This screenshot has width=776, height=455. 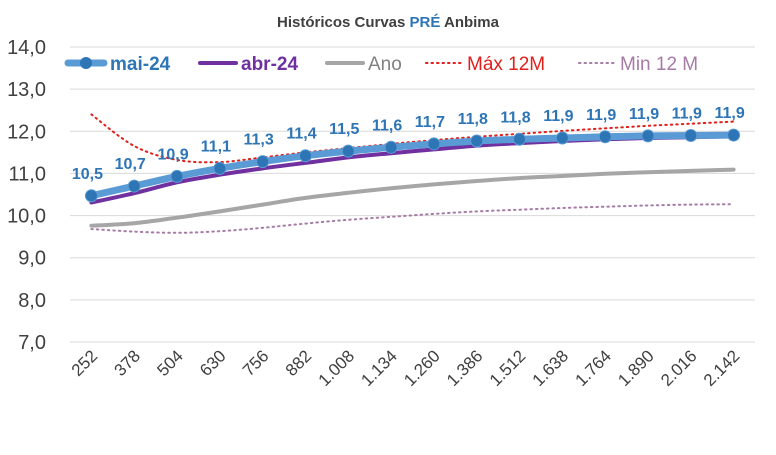 What do you see at coordinates (259, 140) in the screenshot?
I see `data-label: 11,3` at bounding box center [259, 140].